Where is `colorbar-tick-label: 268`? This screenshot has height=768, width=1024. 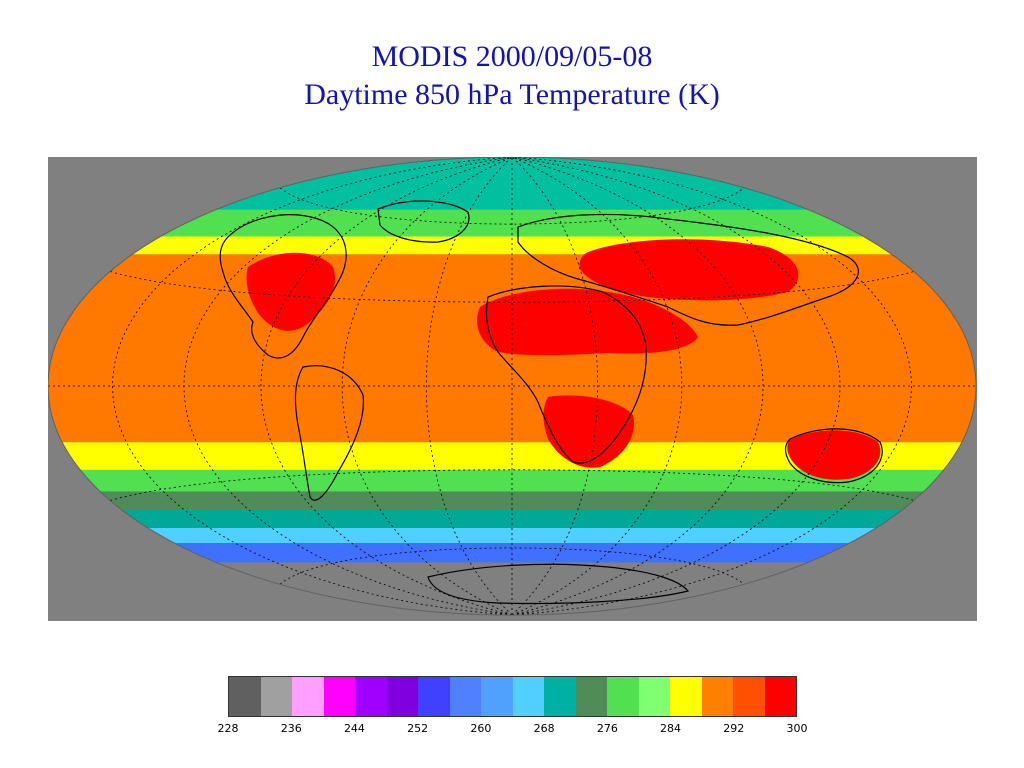
colorbar-tick-label: 268 is located at coordinates (544, 728).